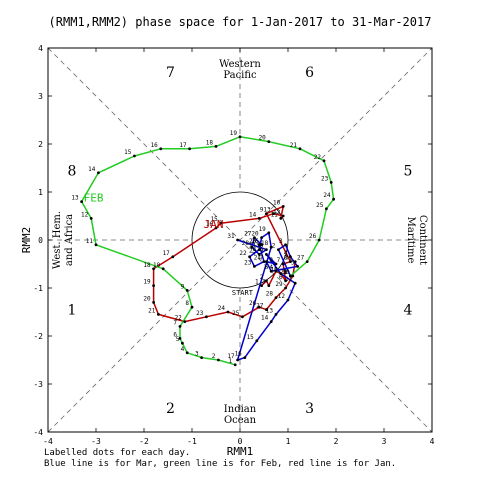 This screenshot has height=480, width=480. I want to click on feb-day-label: 6, so click(175, 334).